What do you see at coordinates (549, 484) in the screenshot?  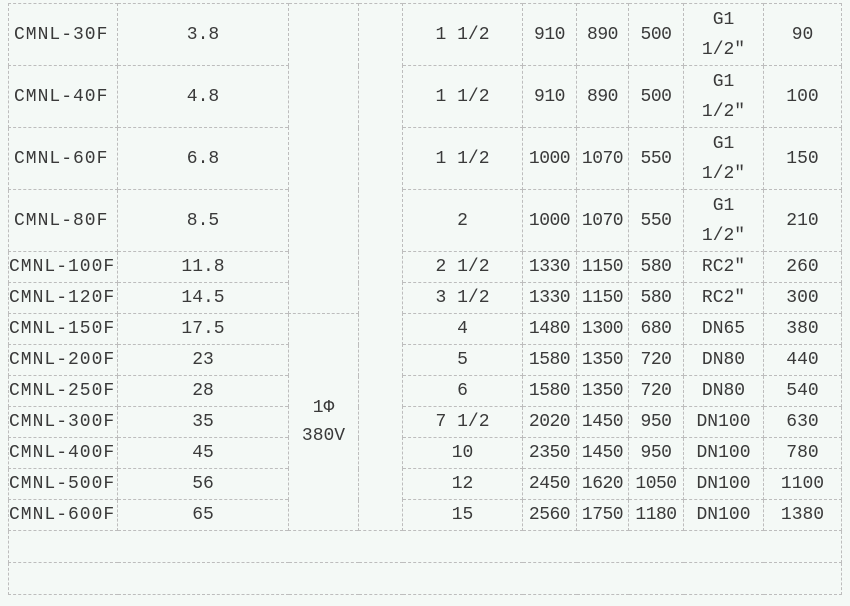 I see `dim-a-cell: 2450` at bounding box center [549, 484].